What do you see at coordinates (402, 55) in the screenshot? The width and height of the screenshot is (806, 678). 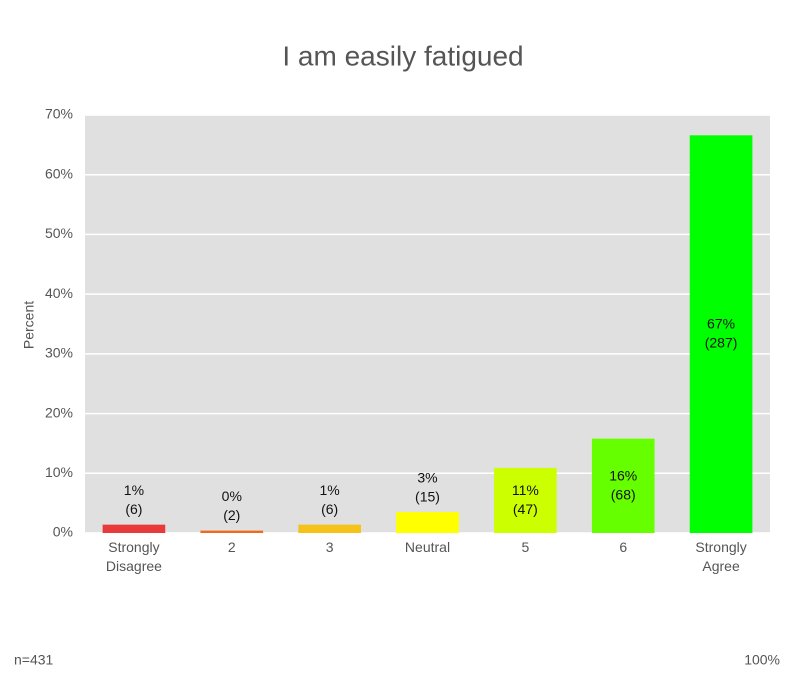 I see `chart-title: I am easily fatigued` at bounding box center [402, 55].